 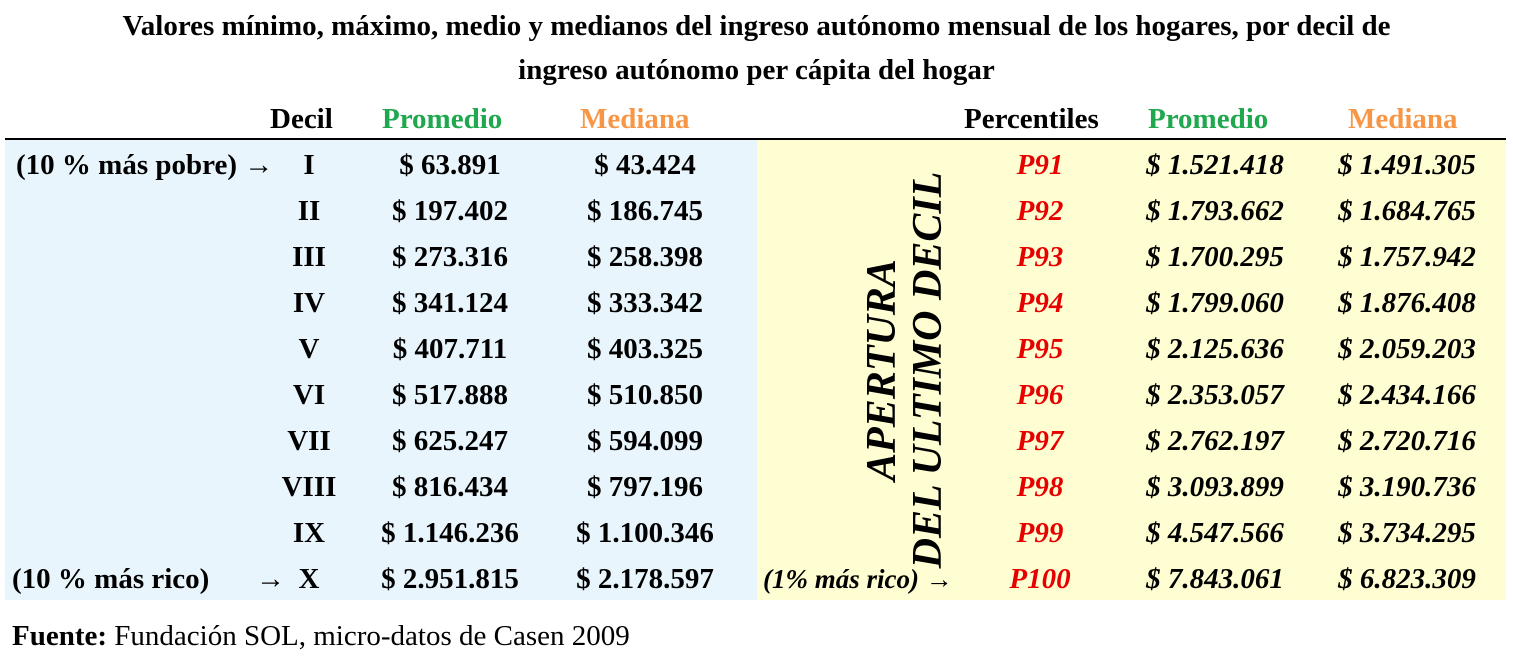 I want to click on decil-arrow: →, so click(x=270, y=579).